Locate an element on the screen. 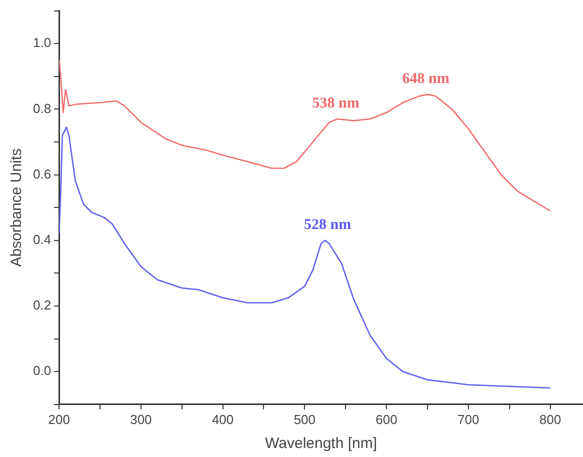 Image resolution: width=583 pixels, height=457 pixels. x-tick-label: 600 is located at coordinates (387, 419).